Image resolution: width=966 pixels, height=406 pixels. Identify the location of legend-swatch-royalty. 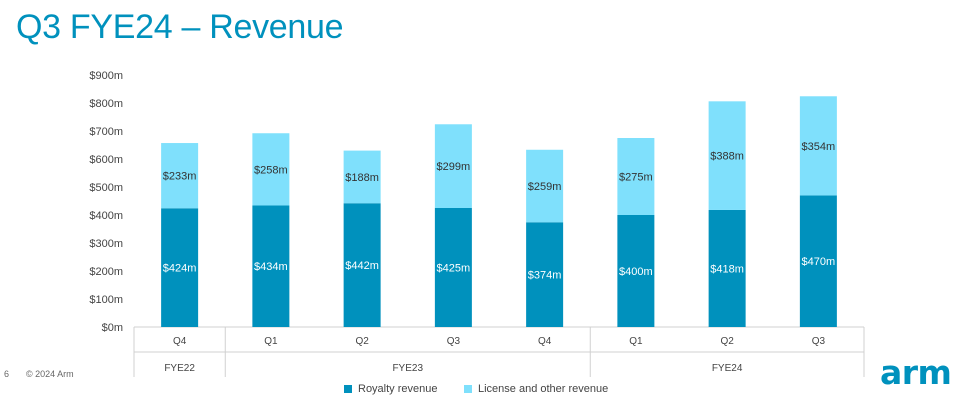
(348, 389).